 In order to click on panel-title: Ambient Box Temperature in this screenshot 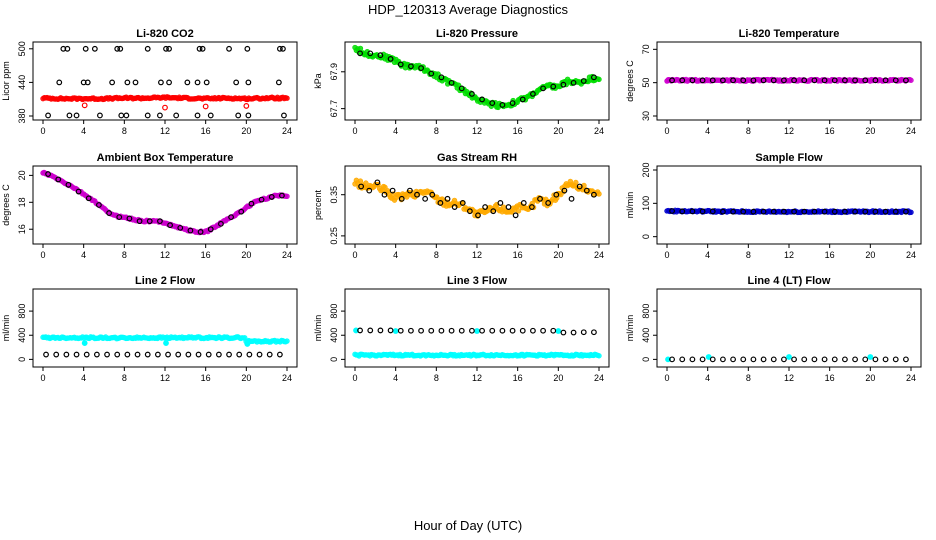, I will do `click(165, 158)`.